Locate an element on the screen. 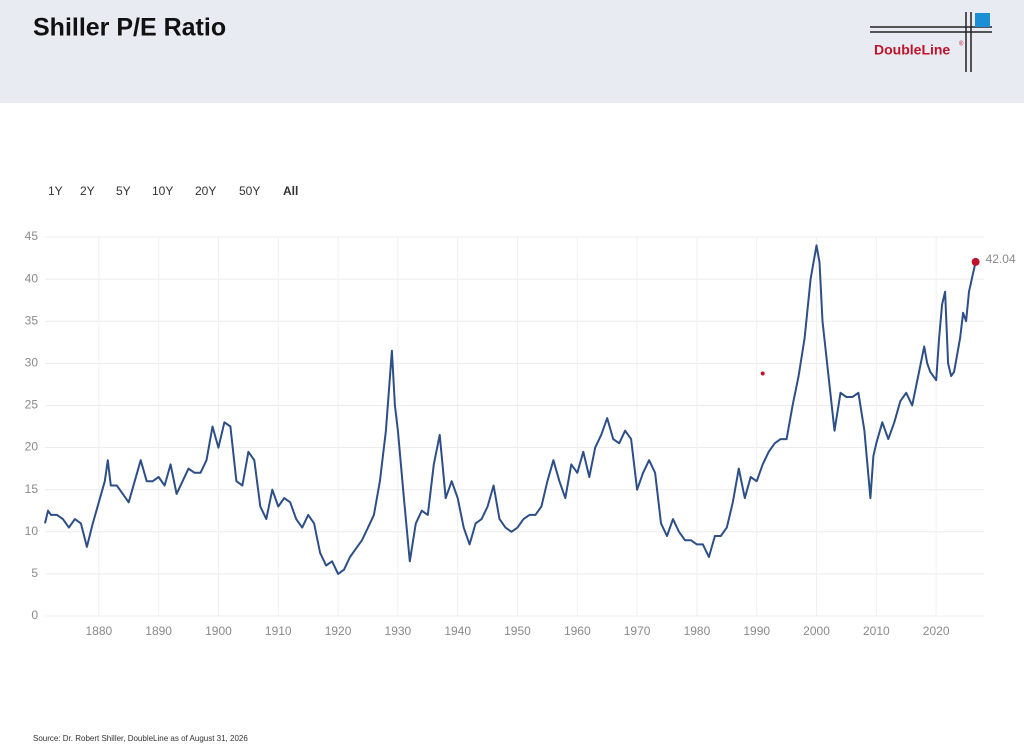 The width and height of the screenshot is (1024, 750). slide-title: Shiller P/E Ratio is located at coordinates (129, 28).